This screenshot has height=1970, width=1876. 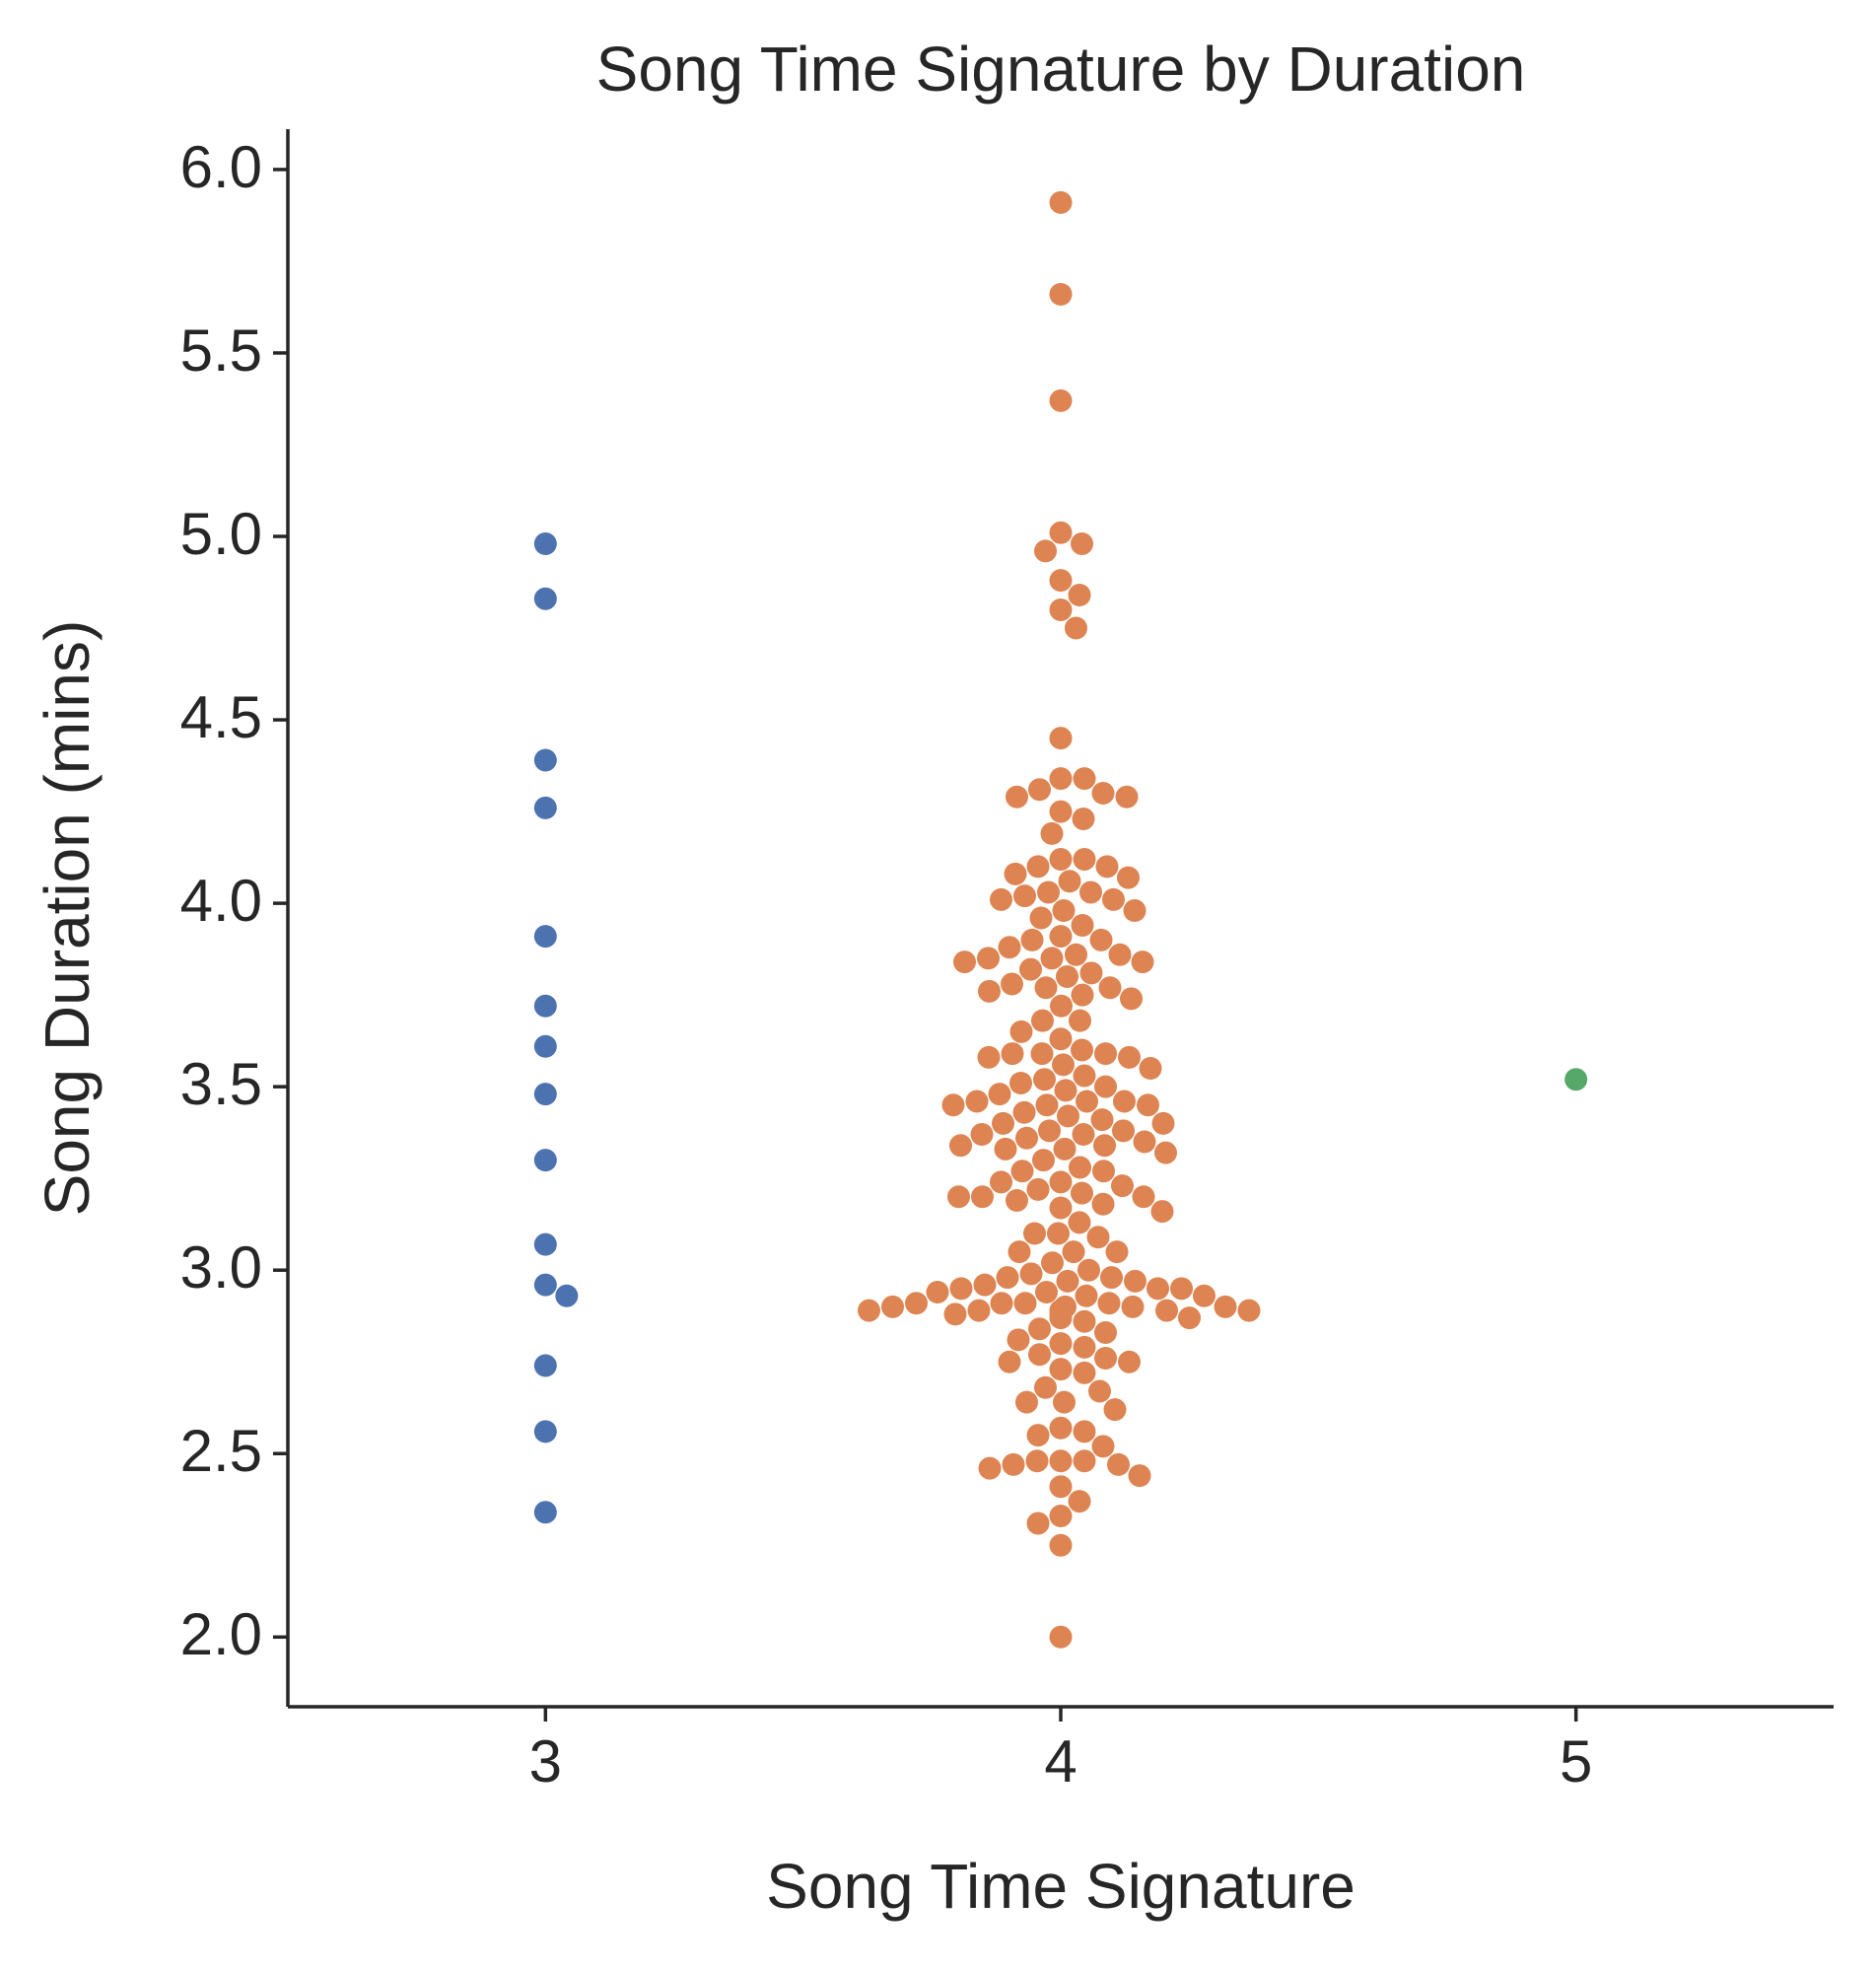 What do you see at coordinates (221, 901) in the screenshot?
I see `y-tick-label: 4.0` at bounding box center [221, 901].